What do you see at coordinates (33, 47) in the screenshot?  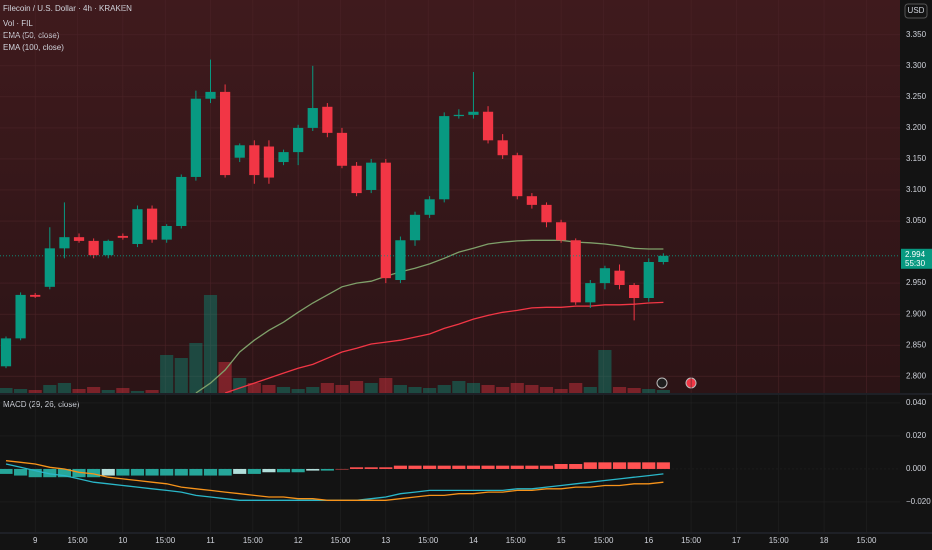 I see `legend-ema100: EMA (100, close)` at bounding box center [33, 47].